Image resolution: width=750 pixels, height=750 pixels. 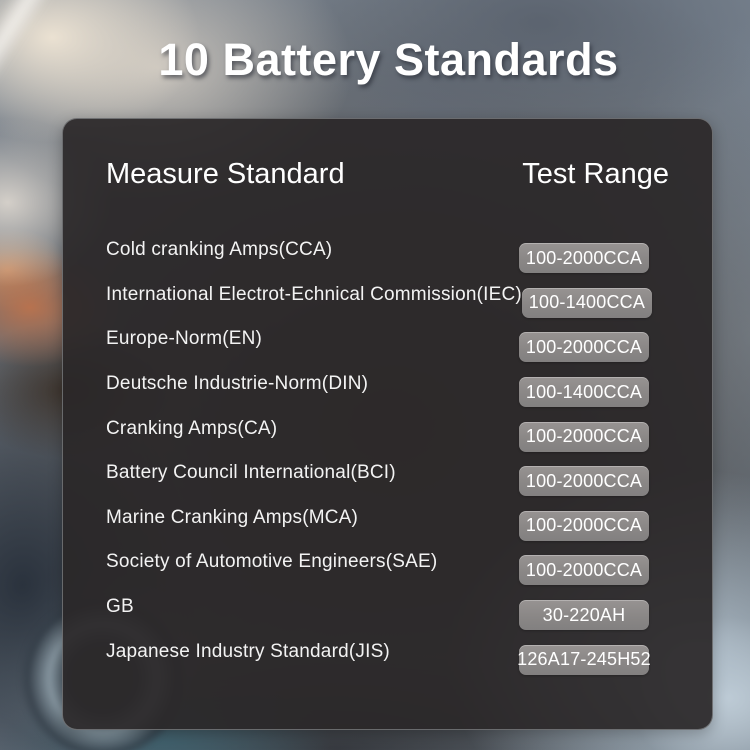 What do you see at coordinates (387, 615) in the screenshot?
I see `table-row: GB 30-220AH` at bounding box center [387, 615].